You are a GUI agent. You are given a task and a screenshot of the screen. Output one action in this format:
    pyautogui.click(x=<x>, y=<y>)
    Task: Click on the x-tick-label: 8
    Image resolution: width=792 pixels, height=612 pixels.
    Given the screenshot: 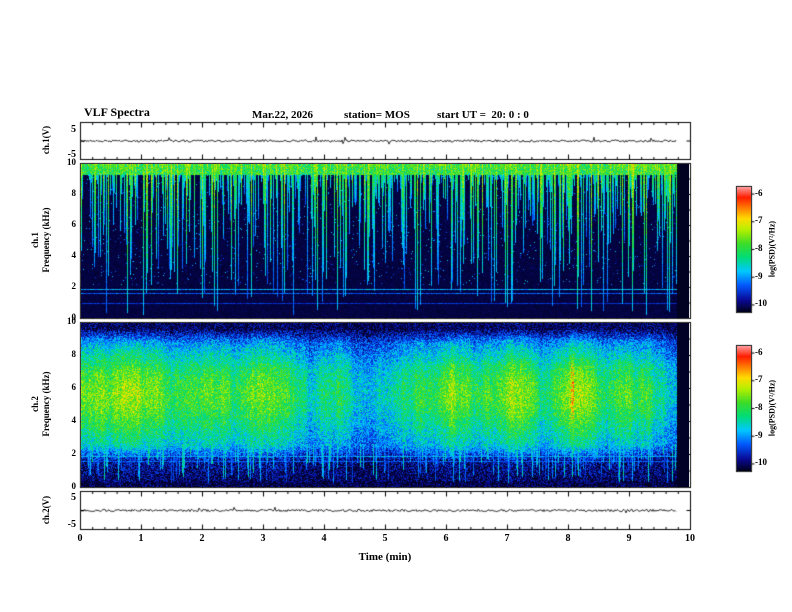 What is the action you would take?
    pyautogui.click(x=568, y=538)
    